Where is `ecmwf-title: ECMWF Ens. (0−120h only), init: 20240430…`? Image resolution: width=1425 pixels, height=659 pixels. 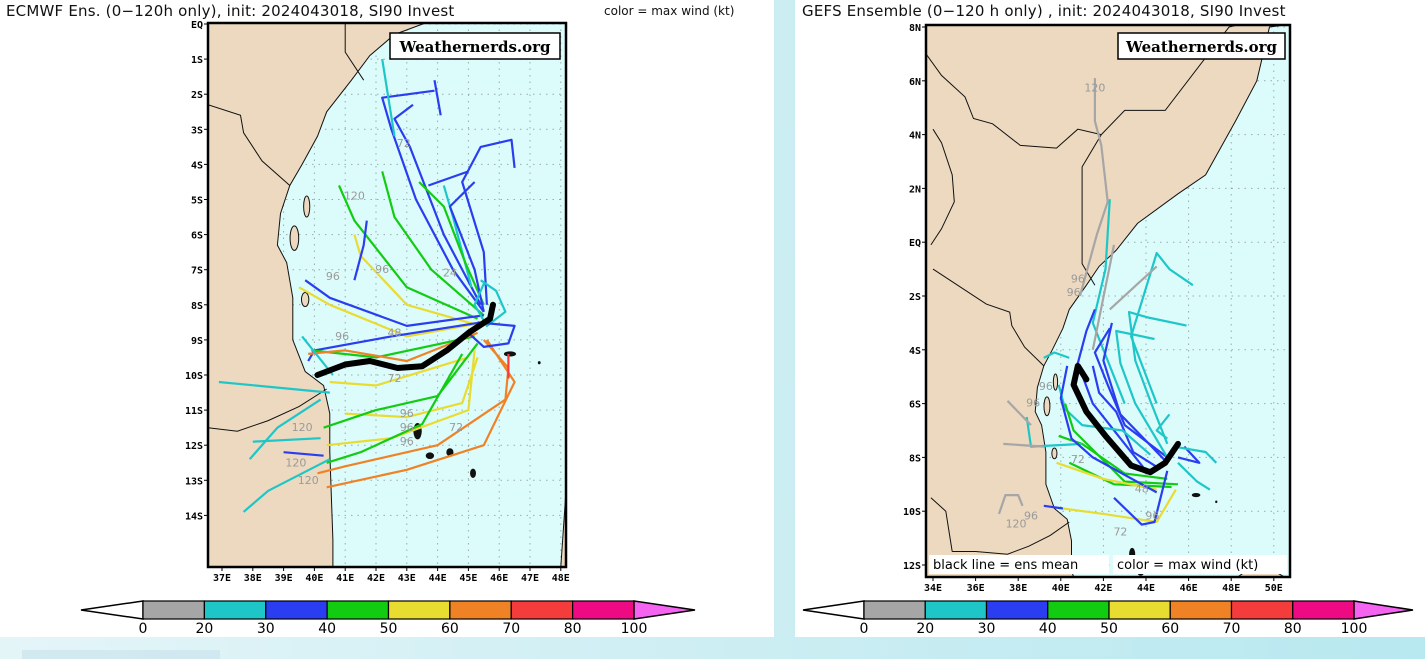 ecmwf-title: ECMWF Ens. (0−120h only), init: 20240430… is located at coordinates (230, 11).